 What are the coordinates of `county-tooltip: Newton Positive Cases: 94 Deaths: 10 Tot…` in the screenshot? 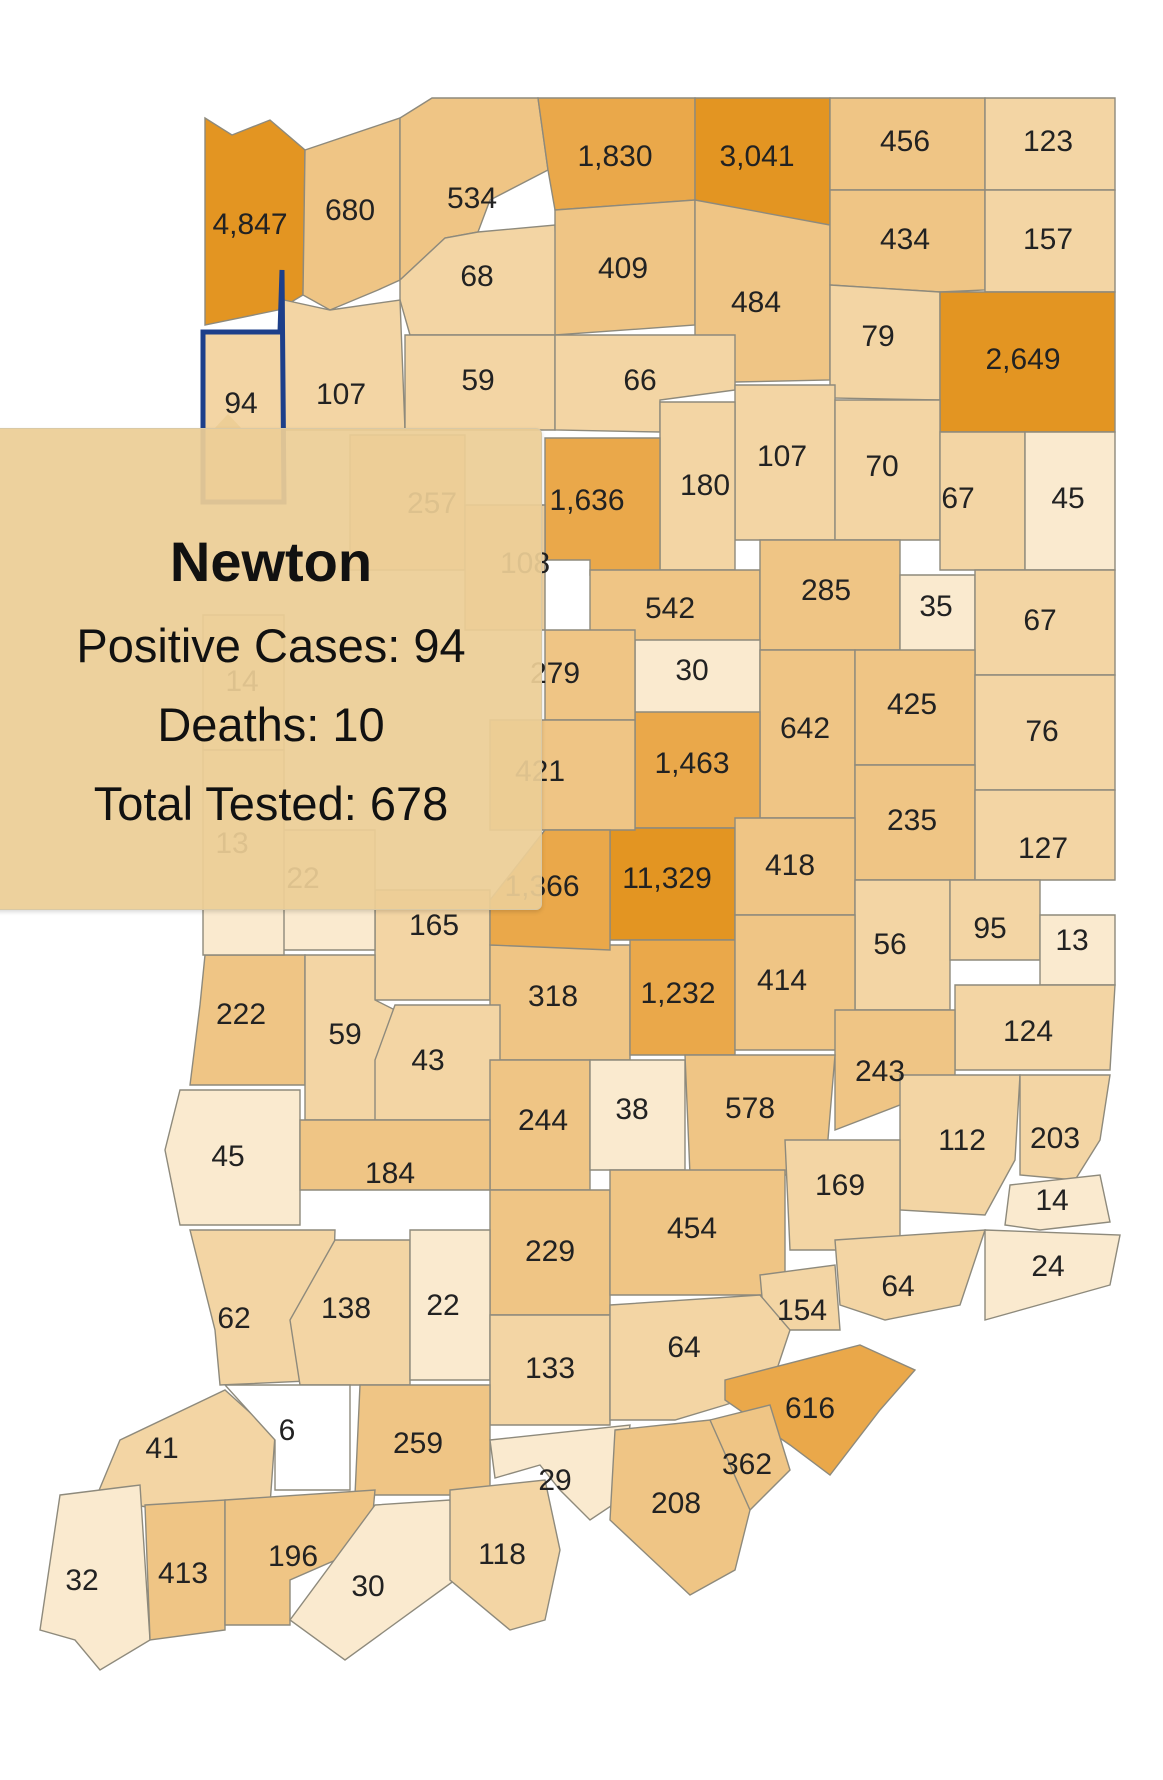 It's located at (271, 669).